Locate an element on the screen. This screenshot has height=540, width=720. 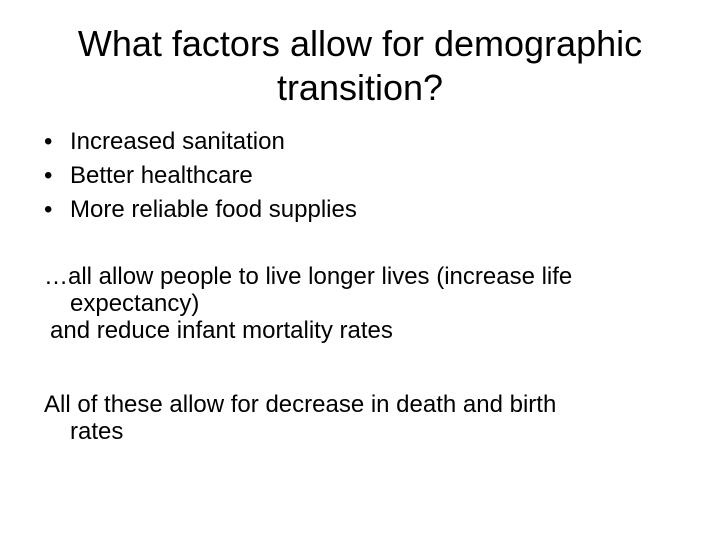
bullet-text: Better healthcare is located at coordinates (161, 175).